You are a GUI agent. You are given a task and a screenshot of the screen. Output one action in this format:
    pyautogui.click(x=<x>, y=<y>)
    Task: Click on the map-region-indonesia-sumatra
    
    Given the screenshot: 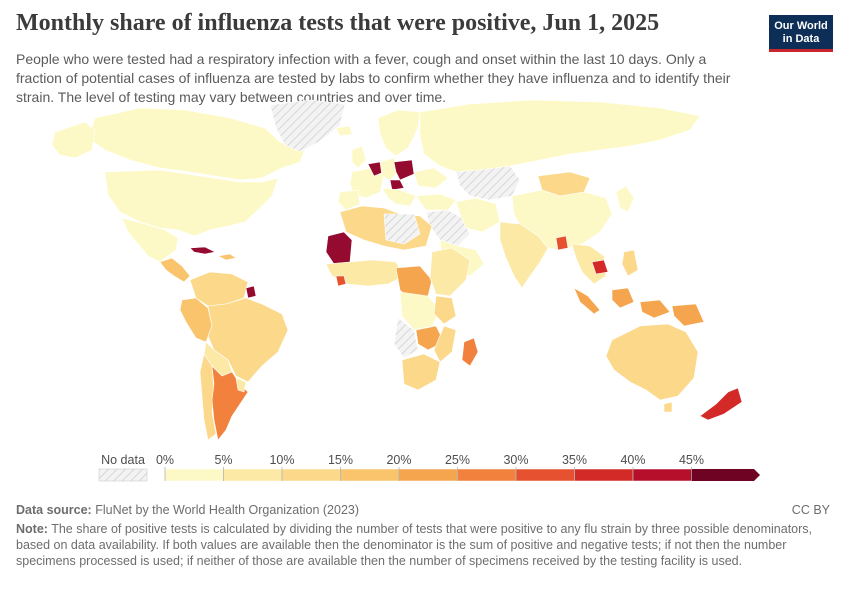 What is the action you would take?
    pyautogui.click(x=587, y=301)
    